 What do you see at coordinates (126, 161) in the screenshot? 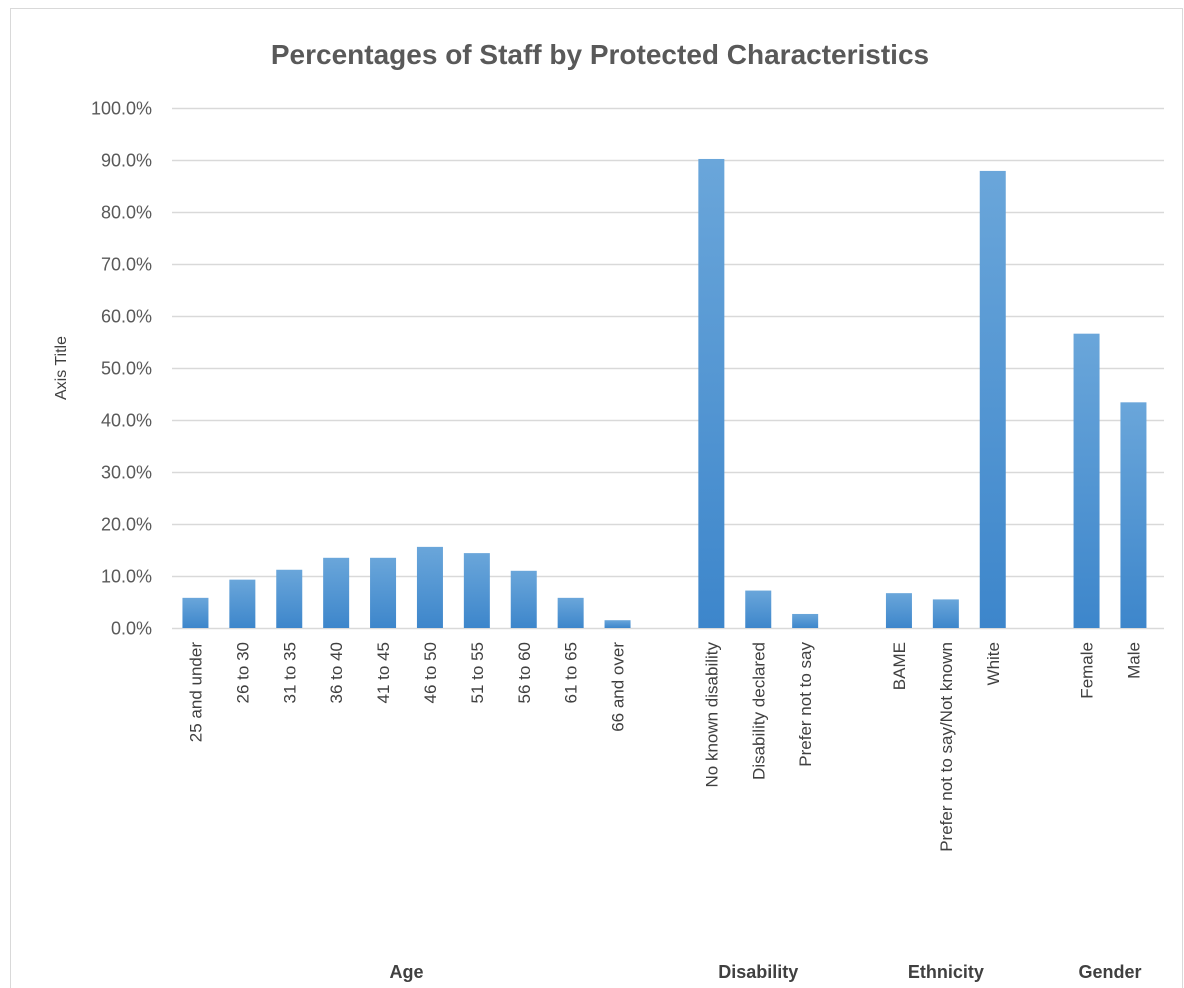
I see `y-tick-label: 90.0%` at bounding box center [126, 161].